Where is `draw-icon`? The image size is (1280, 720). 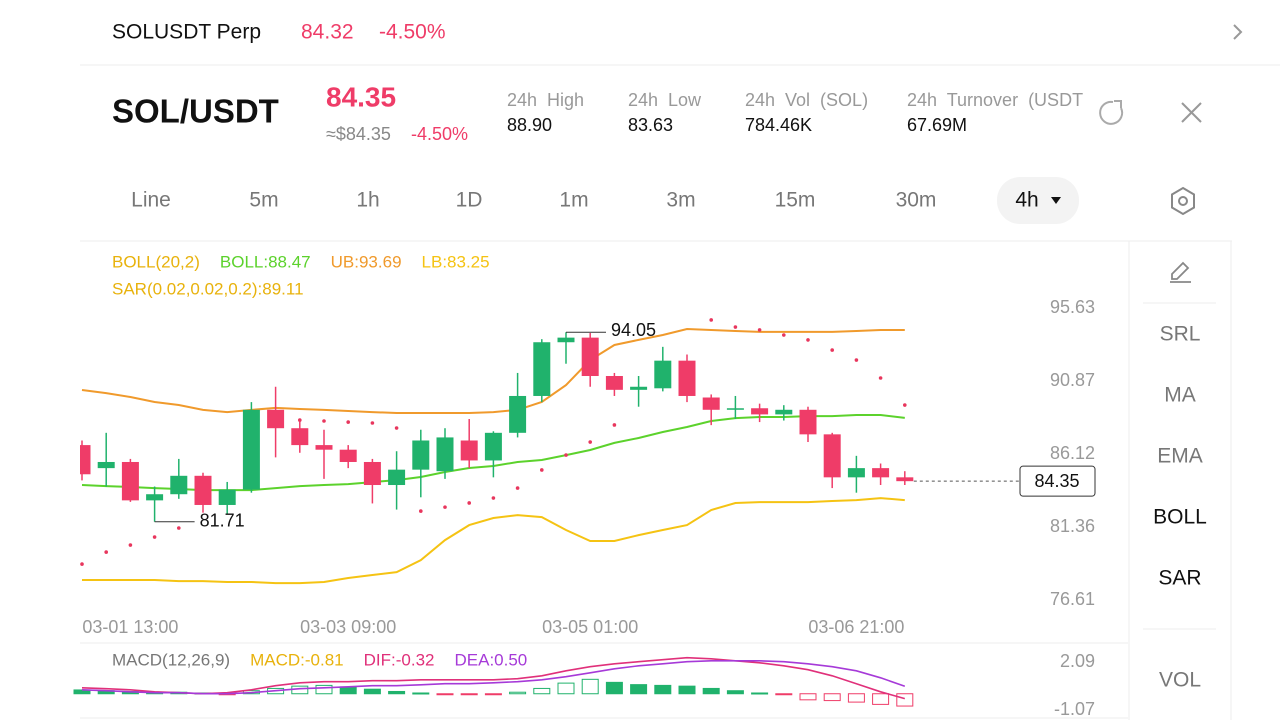
draw-icon is located at coordinates (1180, 272).